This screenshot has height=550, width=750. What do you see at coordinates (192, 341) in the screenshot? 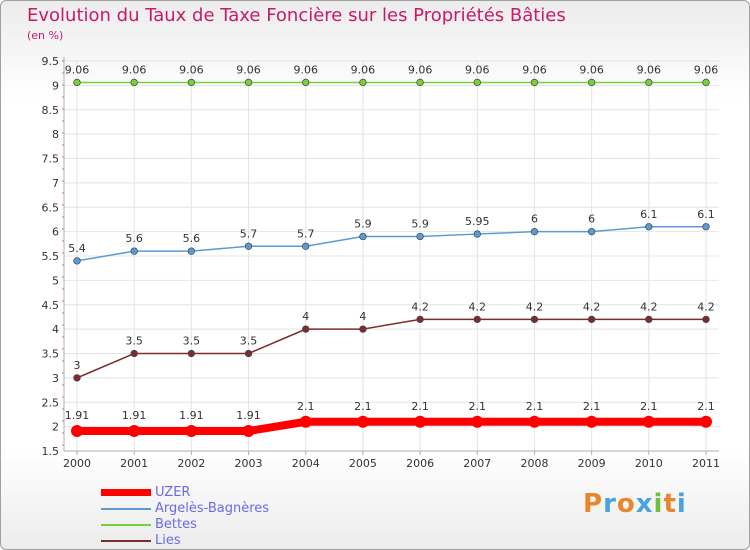
I see `data-label: 3.5` at bounding box center [192, 341].